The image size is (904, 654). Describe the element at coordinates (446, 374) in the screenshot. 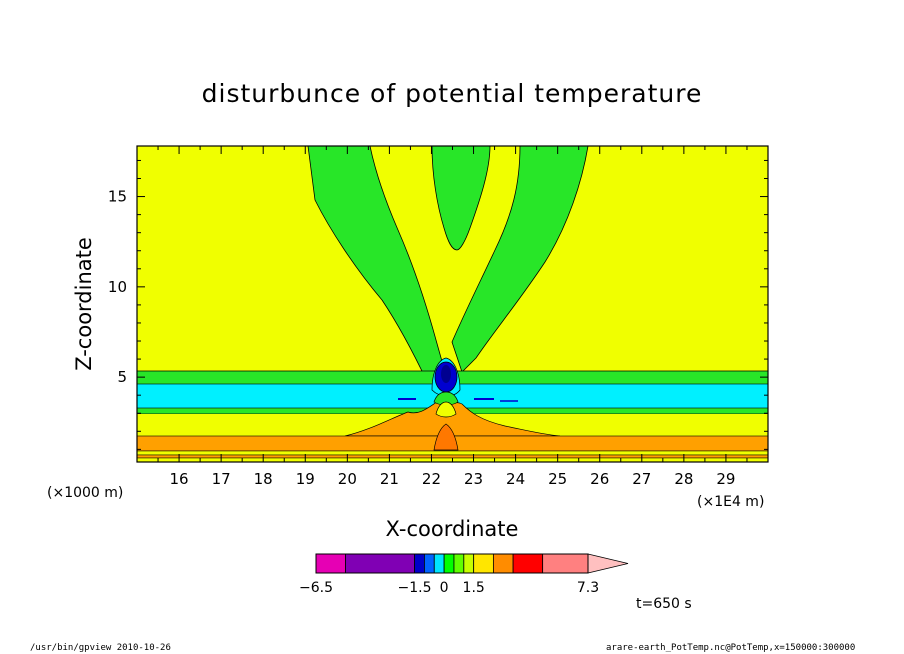

I see `navy-core` at that location.